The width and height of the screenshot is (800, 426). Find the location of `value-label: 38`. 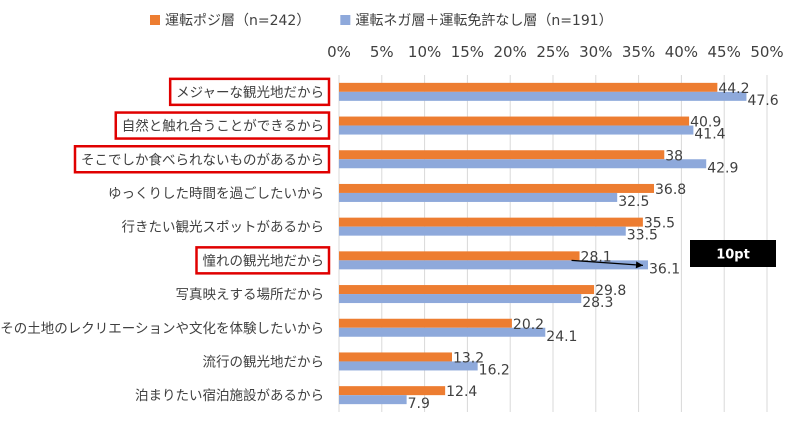

value-label: 38 is located at coordinates (674, 156).